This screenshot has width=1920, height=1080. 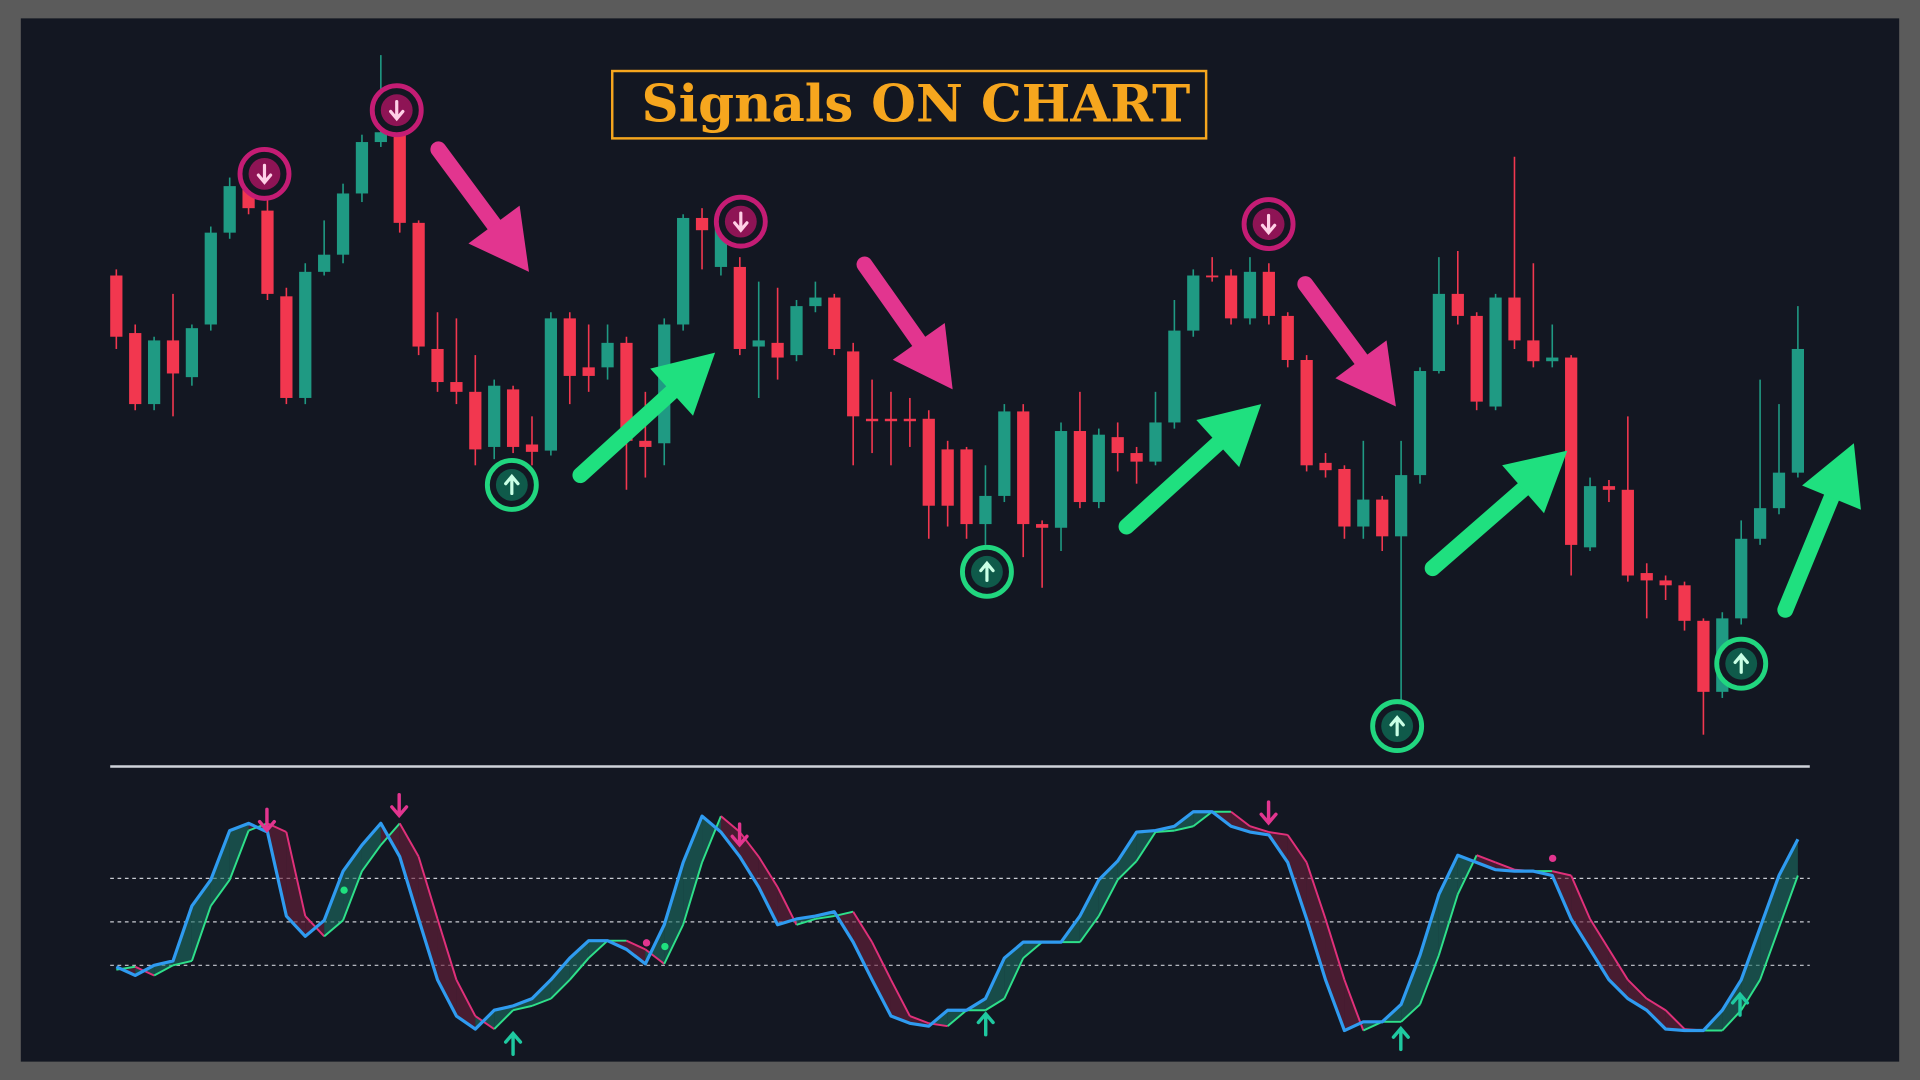 I want to click on chart-title: Signals ON CHART, so click(x=916, y=104).